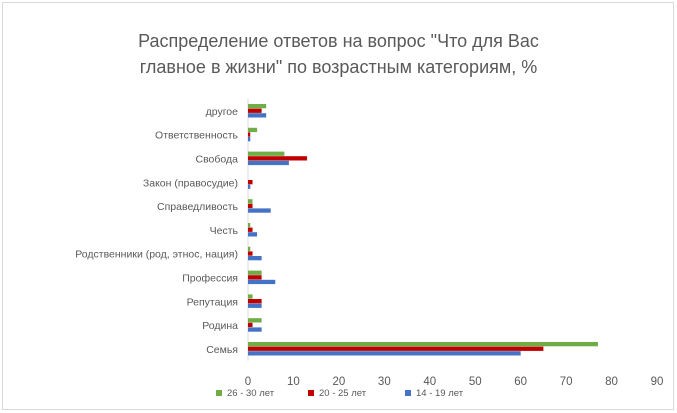  Describe the element at coordinates (251, 393) in the screenshot. I see `legend-label: 26 - 30 лет` at that location.